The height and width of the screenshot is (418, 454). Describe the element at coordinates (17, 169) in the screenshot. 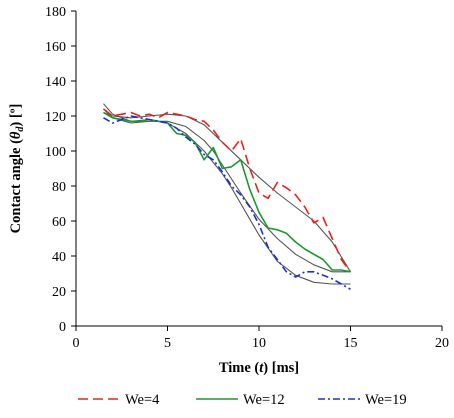

I see `y-axis-label: Contact angle (θd) [º]` at that location.